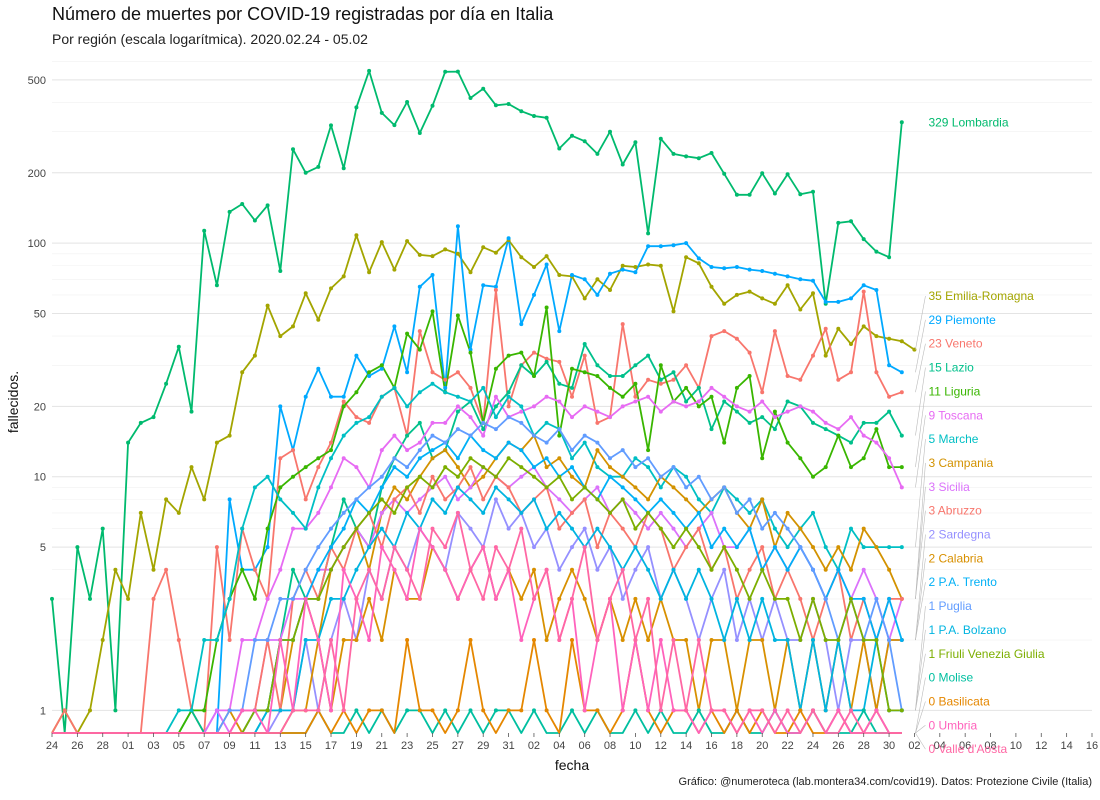  Describe the element at coordinates (635, 746) in the screenshot. I see `x-tick-label: 10` at that location.